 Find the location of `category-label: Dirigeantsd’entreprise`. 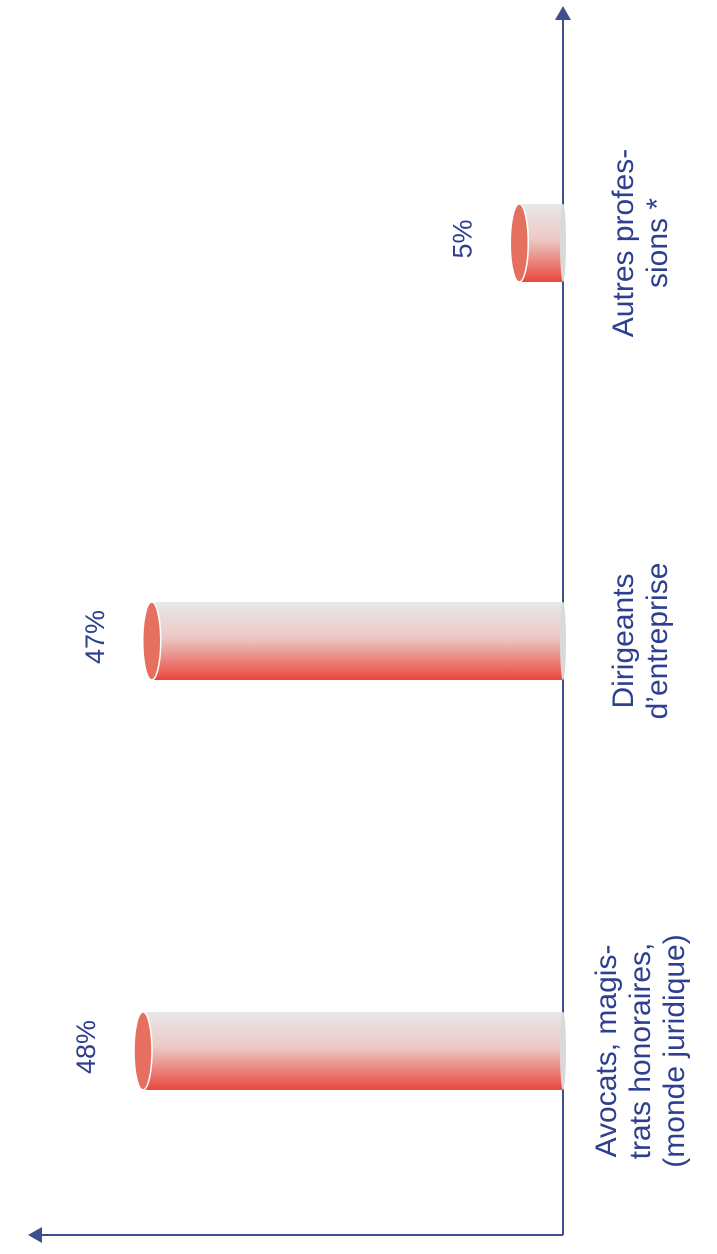

category-label: Dirigeantsd’entreprise is located at coordinates (640, 641).